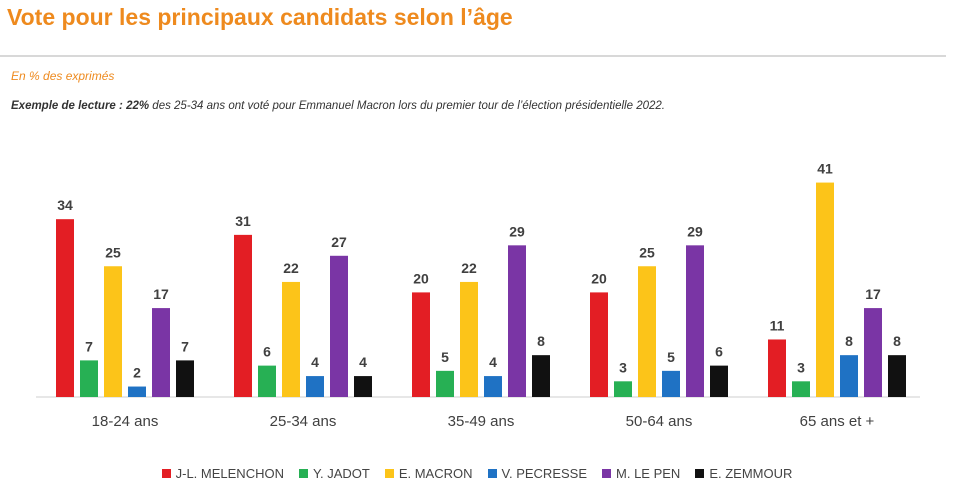  Describe the element at coordinates (648, 473) in the screenshot. I see `legend-label: M. LE PEN` at that location.